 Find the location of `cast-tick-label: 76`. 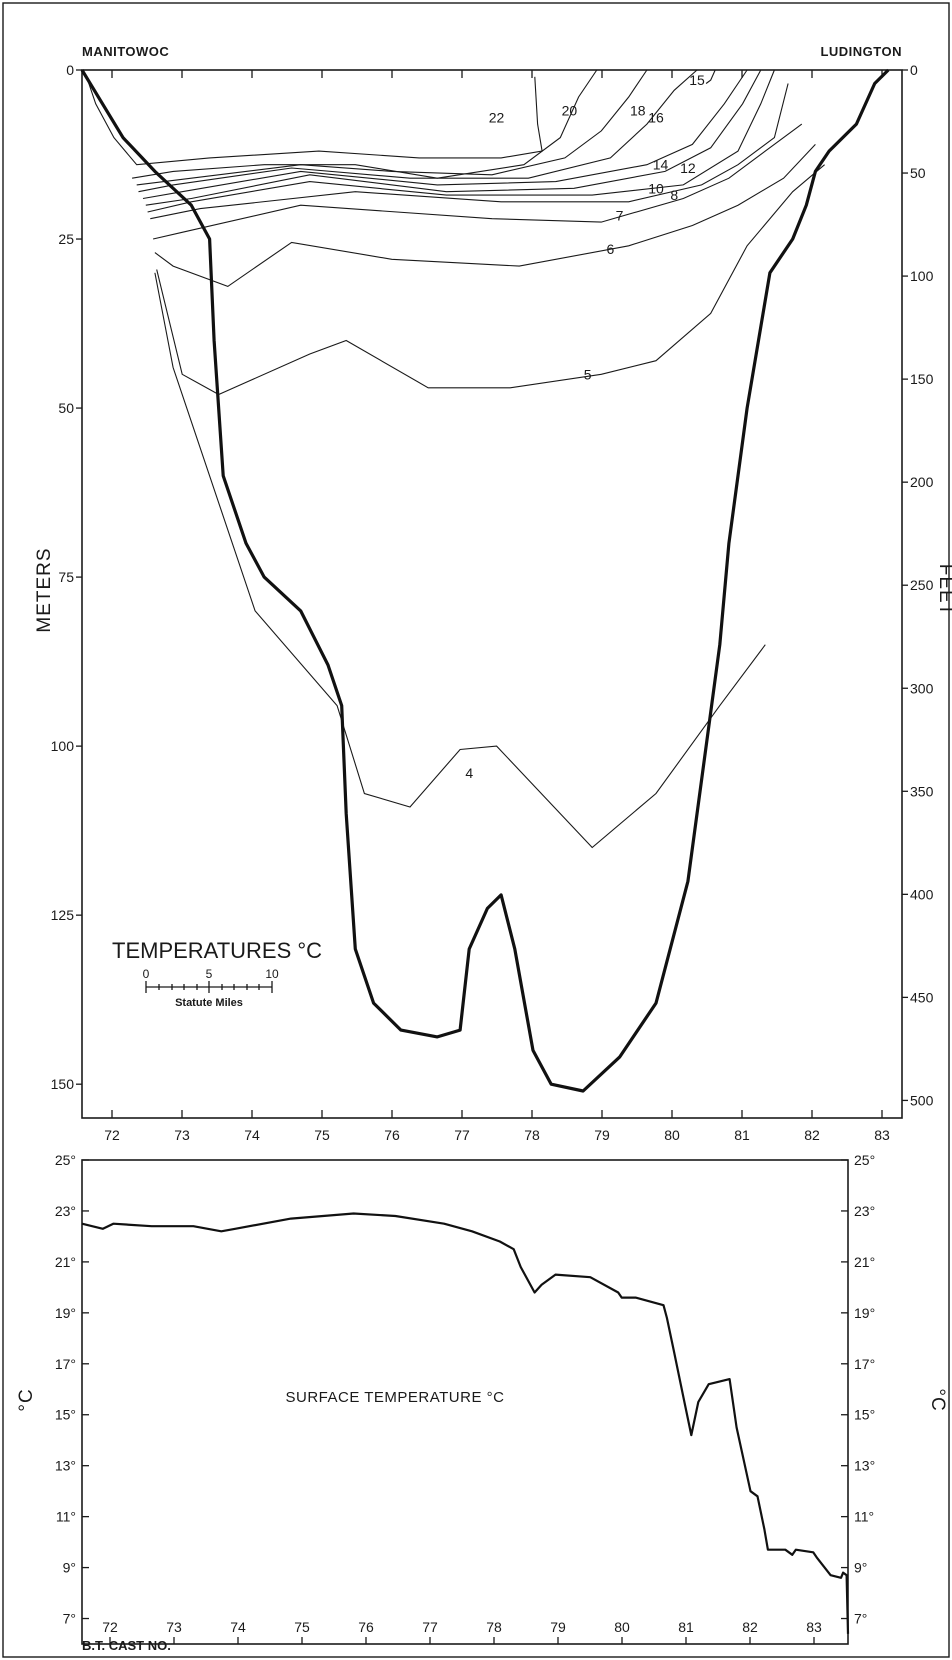

cast-tick-label: 76 is located at coordinates (392, 1135).